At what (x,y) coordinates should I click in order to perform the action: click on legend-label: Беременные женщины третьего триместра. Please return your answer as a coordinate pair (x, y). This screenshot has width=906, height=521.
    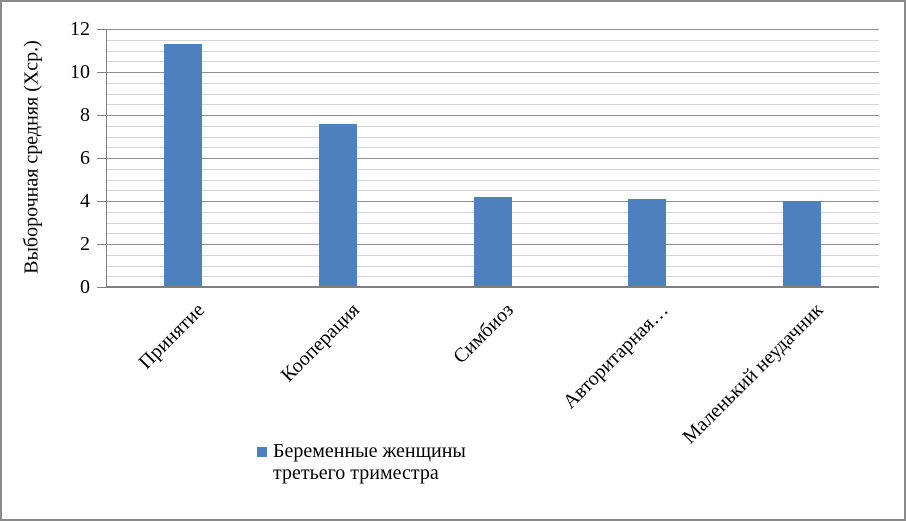
    Looking at the image, I should click on (369, 462).